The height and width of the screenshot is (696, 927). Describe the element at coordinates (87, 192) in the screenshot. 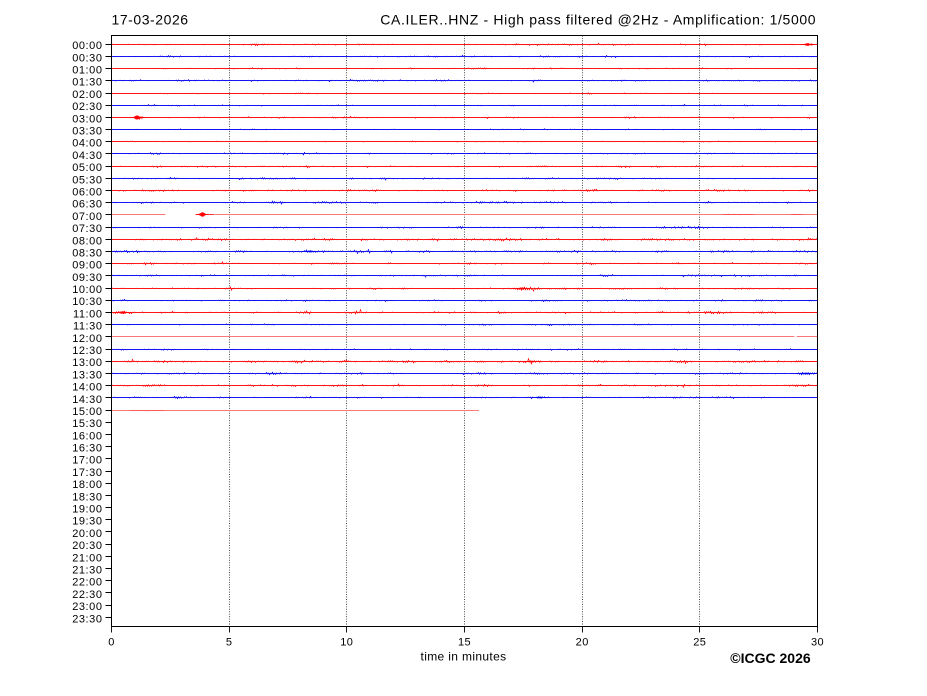

I see `svg-text: 06:00` at that location.